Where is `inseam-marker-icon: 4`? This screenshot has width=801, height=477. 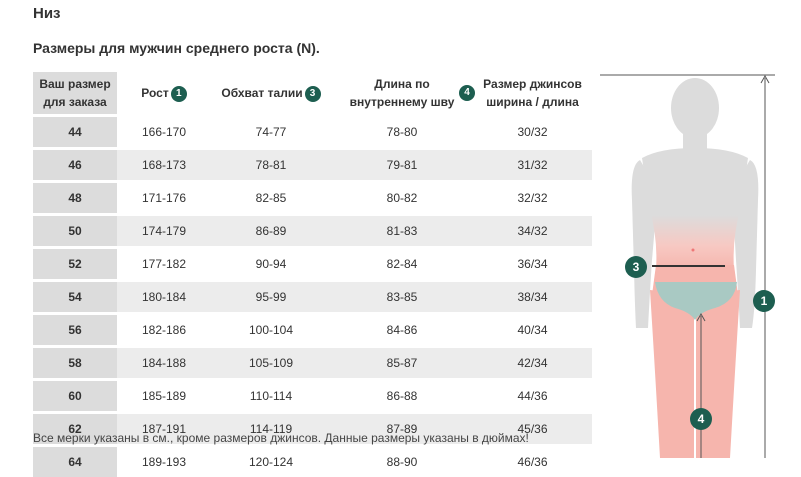 inseam-marker-icon: 4 is located at coordinates (467, 93).